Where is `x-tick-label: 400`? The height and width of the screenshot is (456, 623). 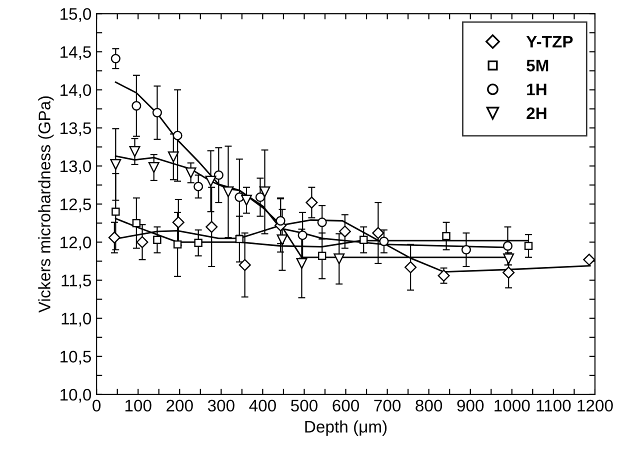
x-tick-label: 400 is located at coordinates (262, 406).